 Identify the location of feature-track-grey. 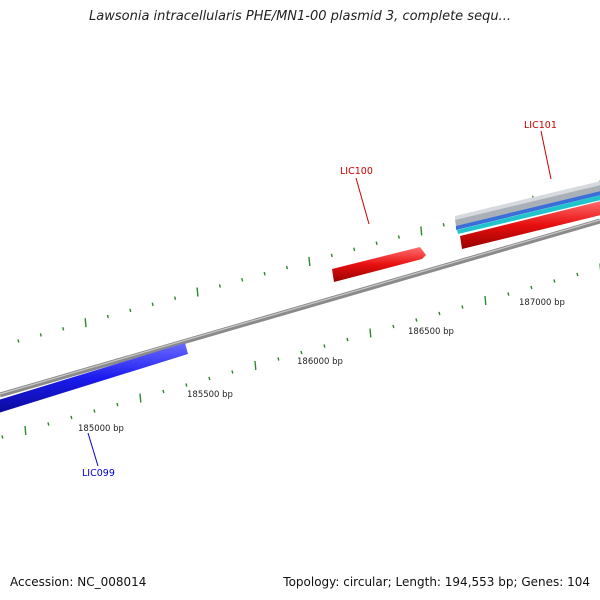
(527, 205).